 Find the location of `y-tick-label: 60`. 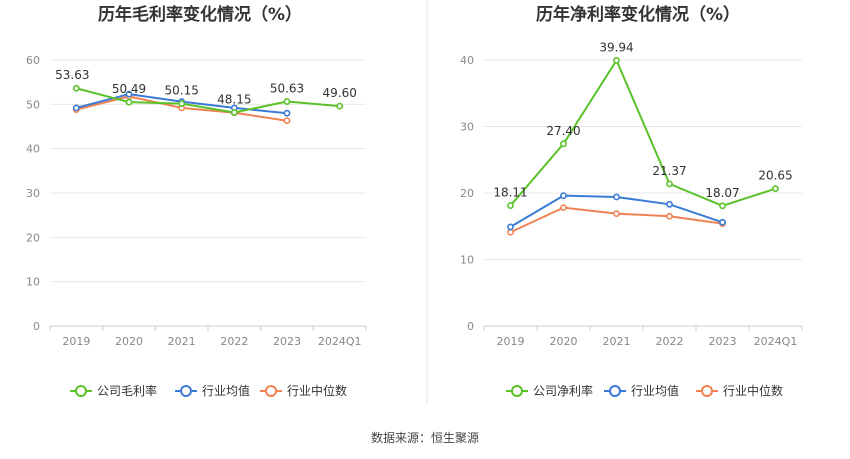

y-tick-label: 60 is located at coordinates (33, 60).